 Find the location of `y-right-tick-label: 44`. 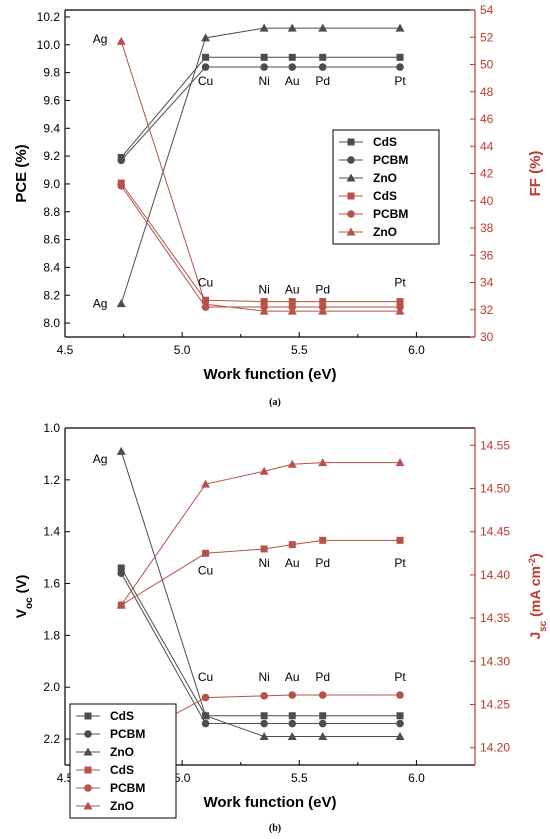

y-right-tick-label: 44 is located at coordinates (487, 146).